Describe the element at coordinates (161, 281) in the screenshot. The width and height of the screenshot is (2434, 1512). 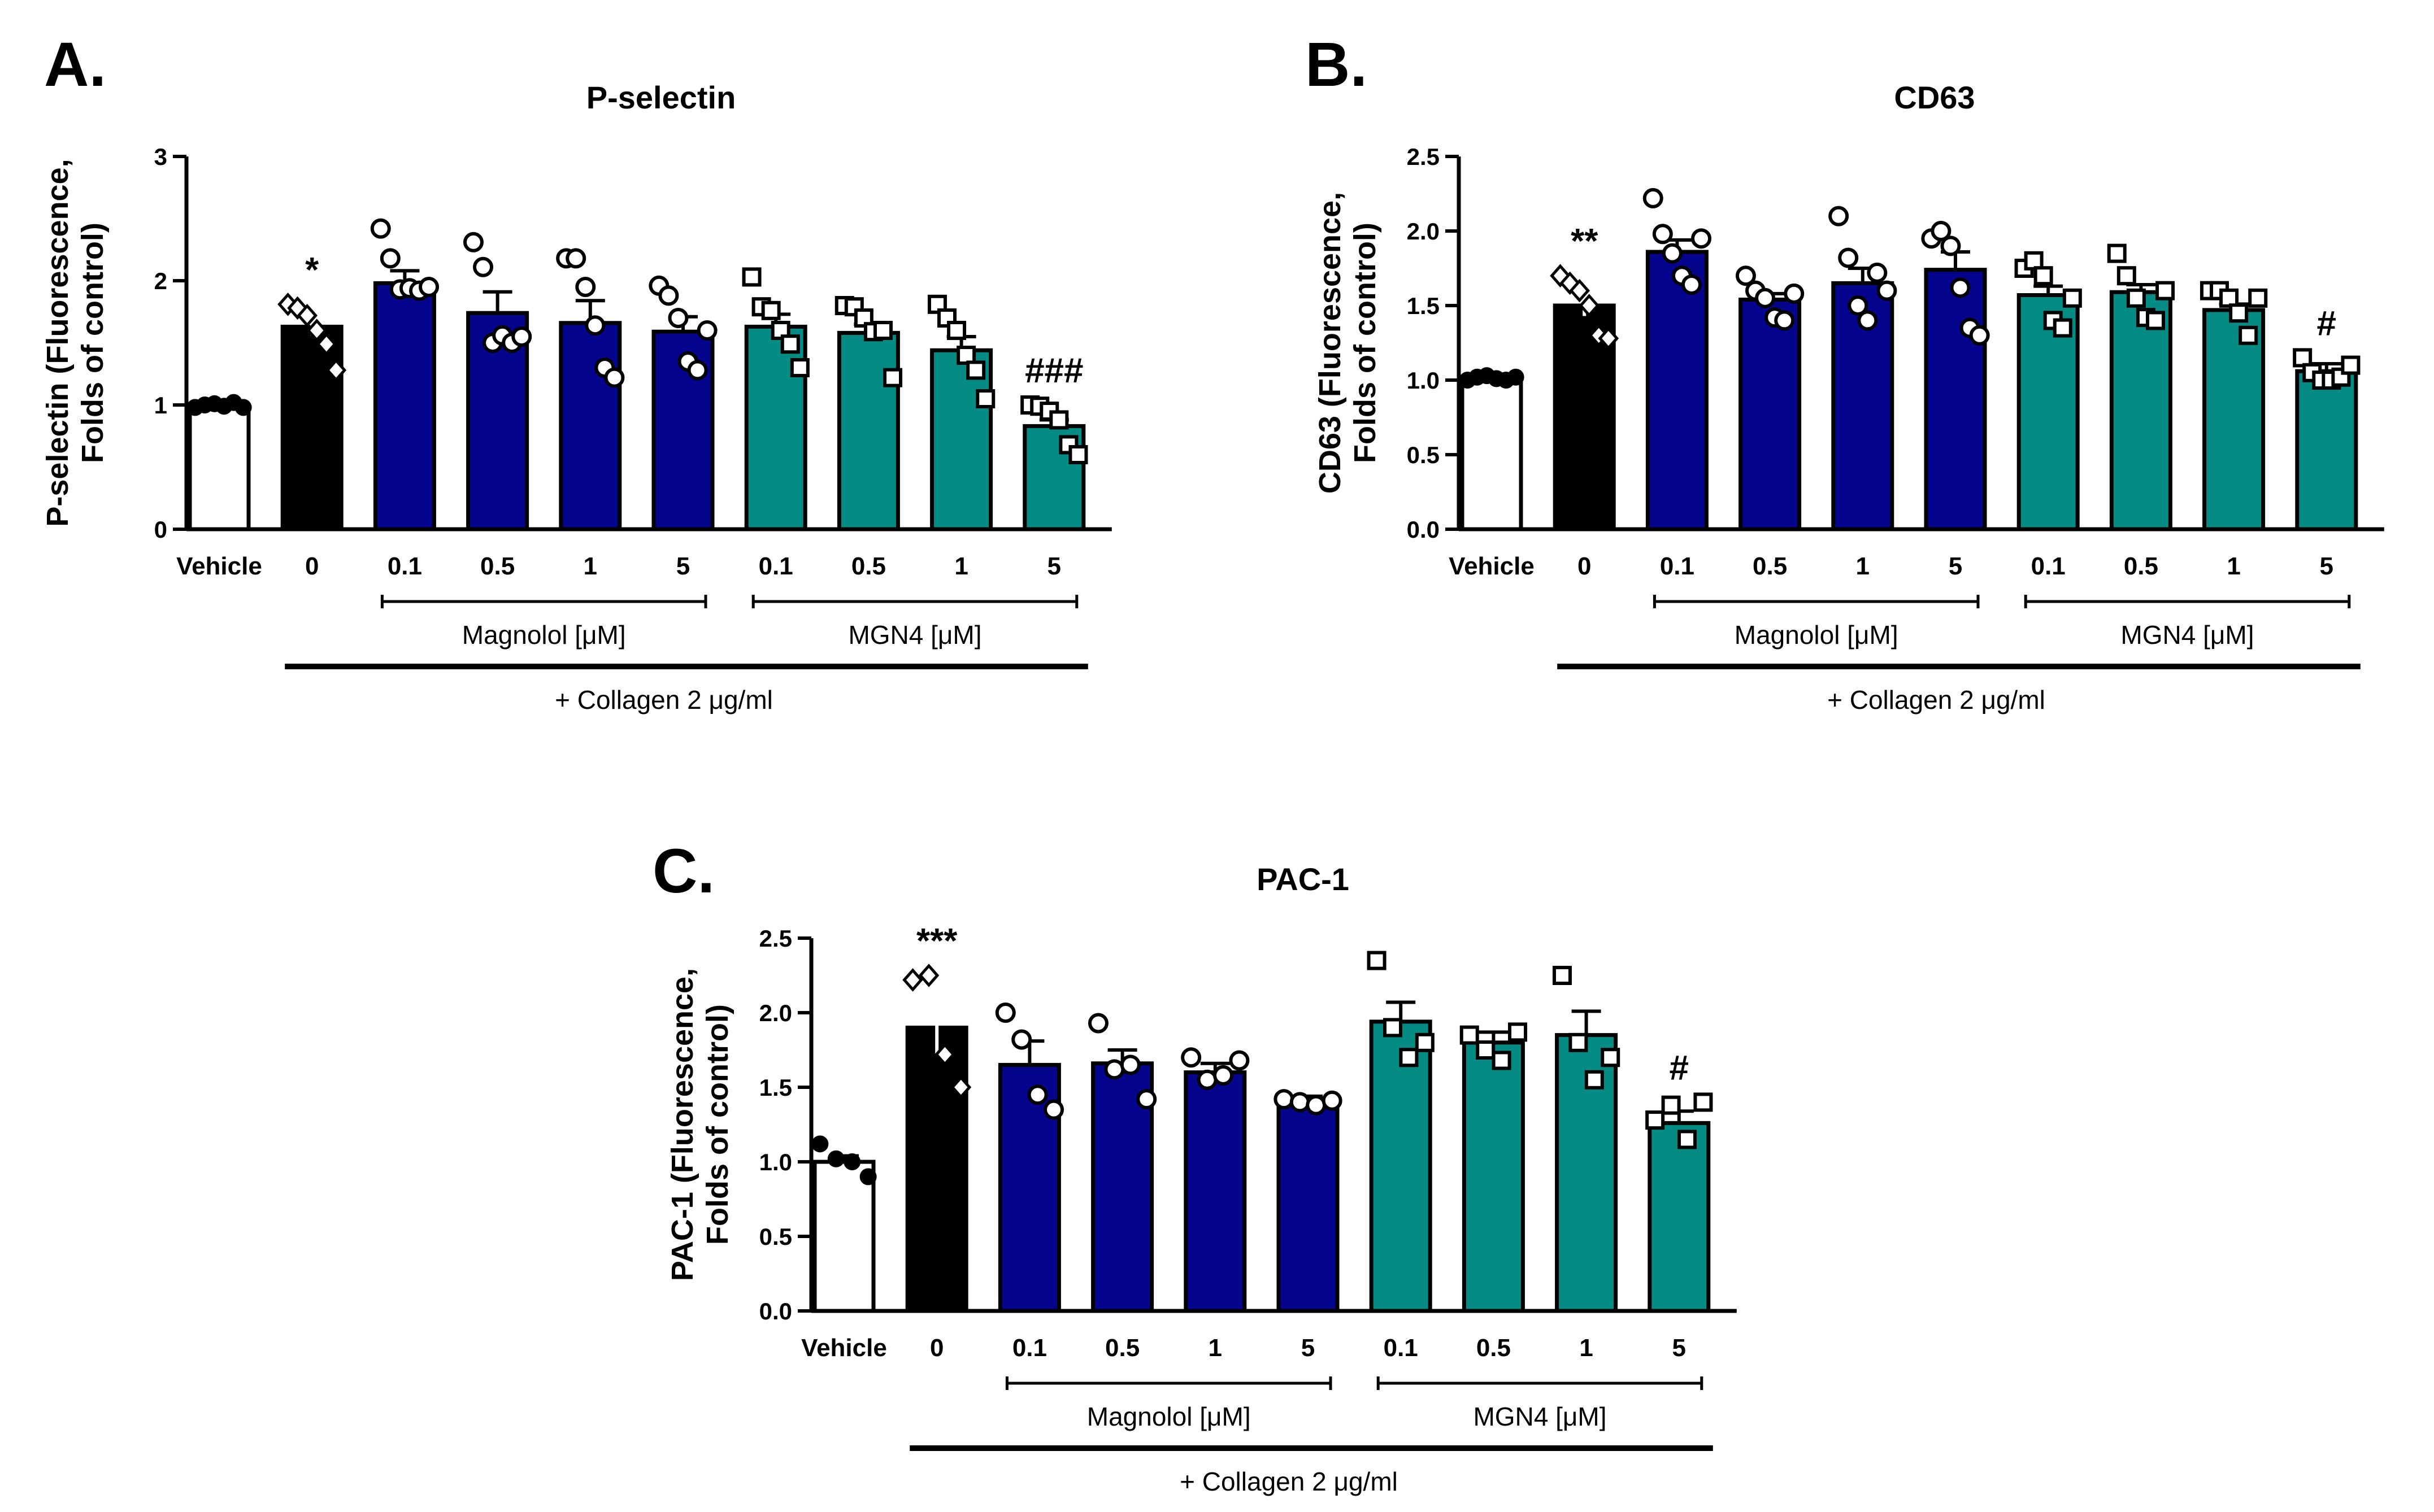
I see `y-tick-label: 2` at that location.